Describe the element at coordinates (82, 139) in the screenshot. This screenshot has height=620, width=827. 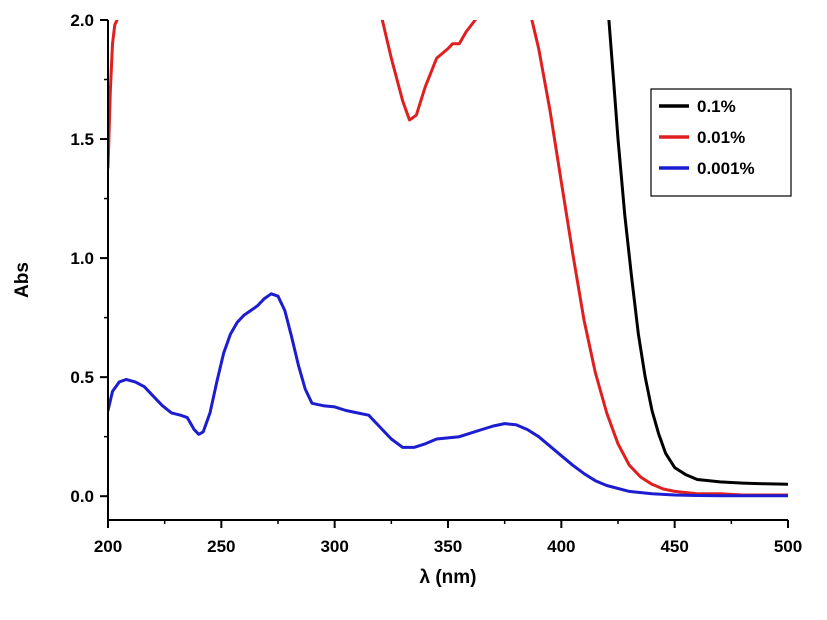
I see `y-tick-label: 1.5` at that location.